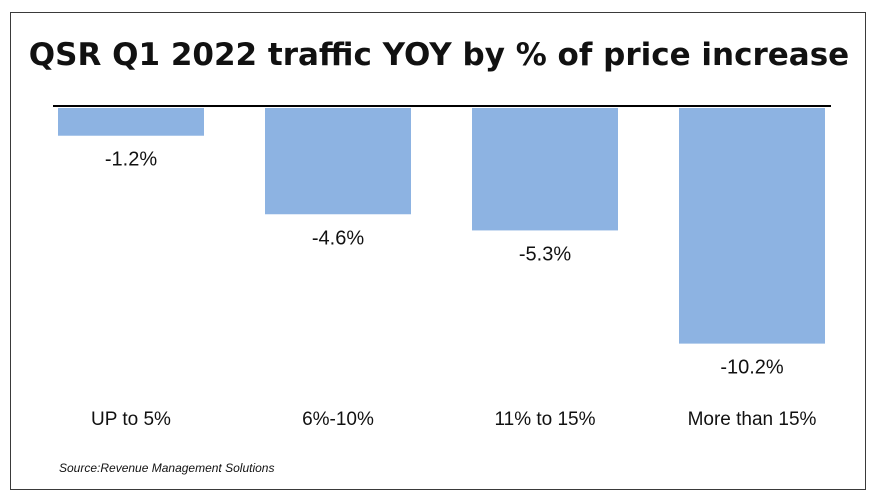 Image resolution: width=880 pixels, height=502 pixels. I want to click on value-label-2: -4.6%, so click(338, 238).